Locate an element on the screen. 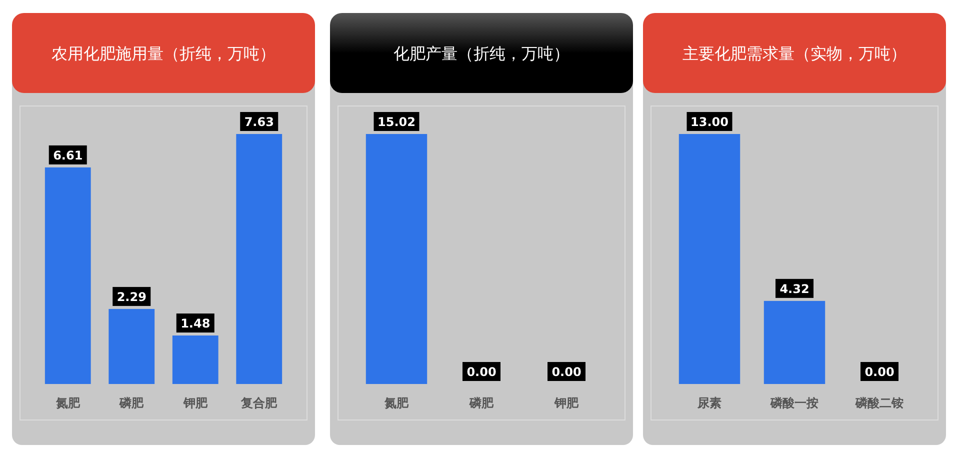  data-label: 2.29 is located at coordinates (131, 297).